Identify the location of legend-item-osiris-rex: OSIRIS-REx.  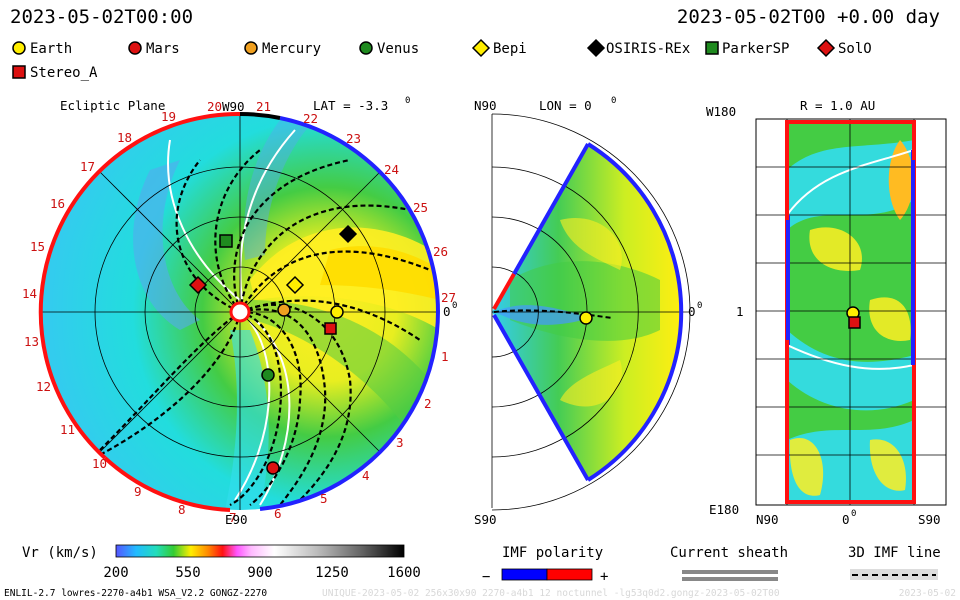
(638, 48).